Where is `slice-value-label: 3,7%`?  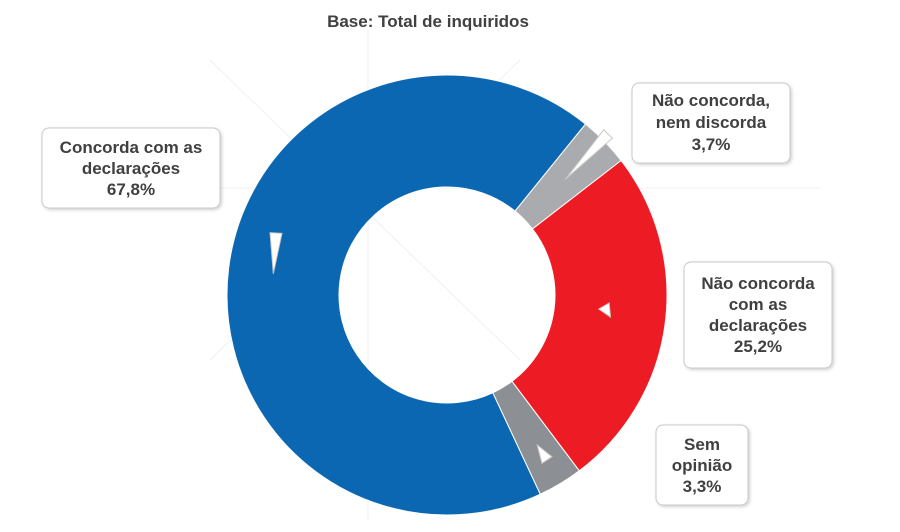
slice-value-label: 3,7% is located at coordinates (711, 144).